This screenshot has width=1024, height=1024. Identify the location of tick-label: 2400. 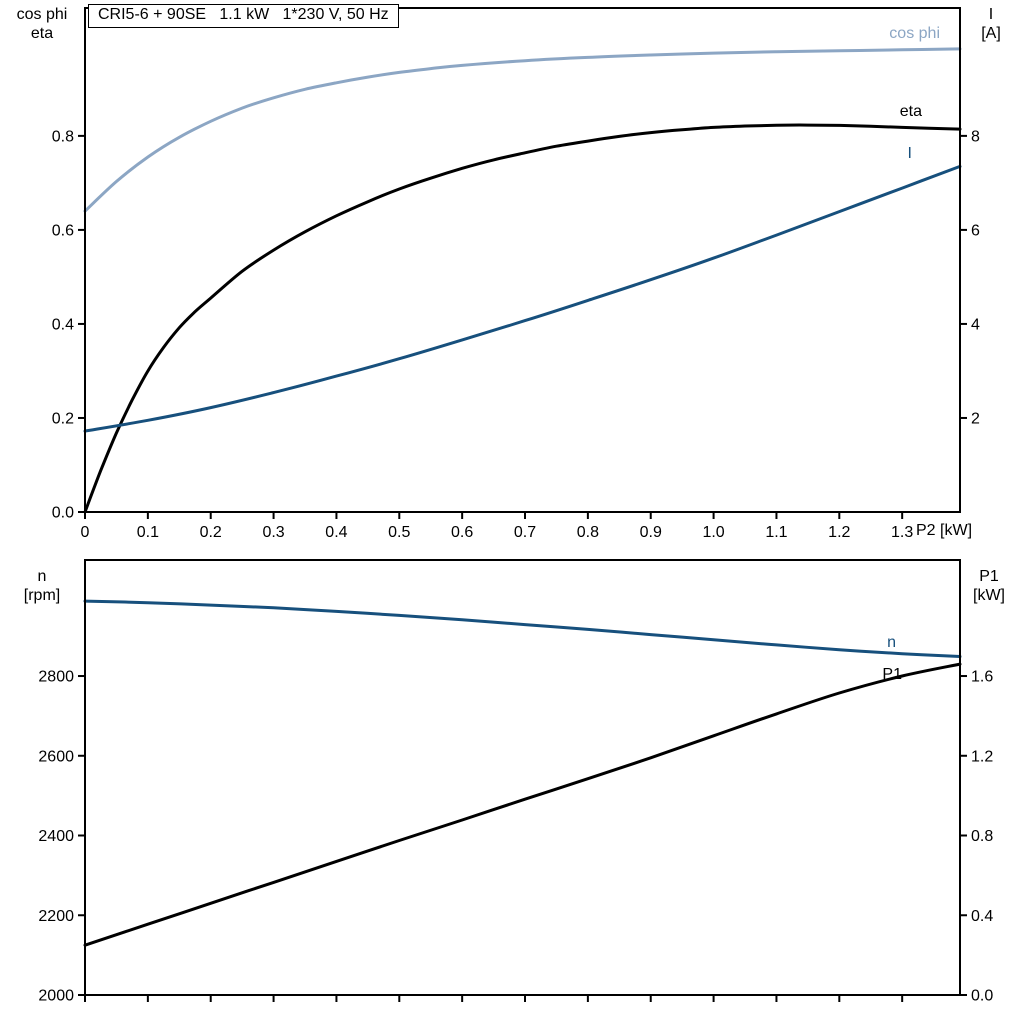
(56, 836).